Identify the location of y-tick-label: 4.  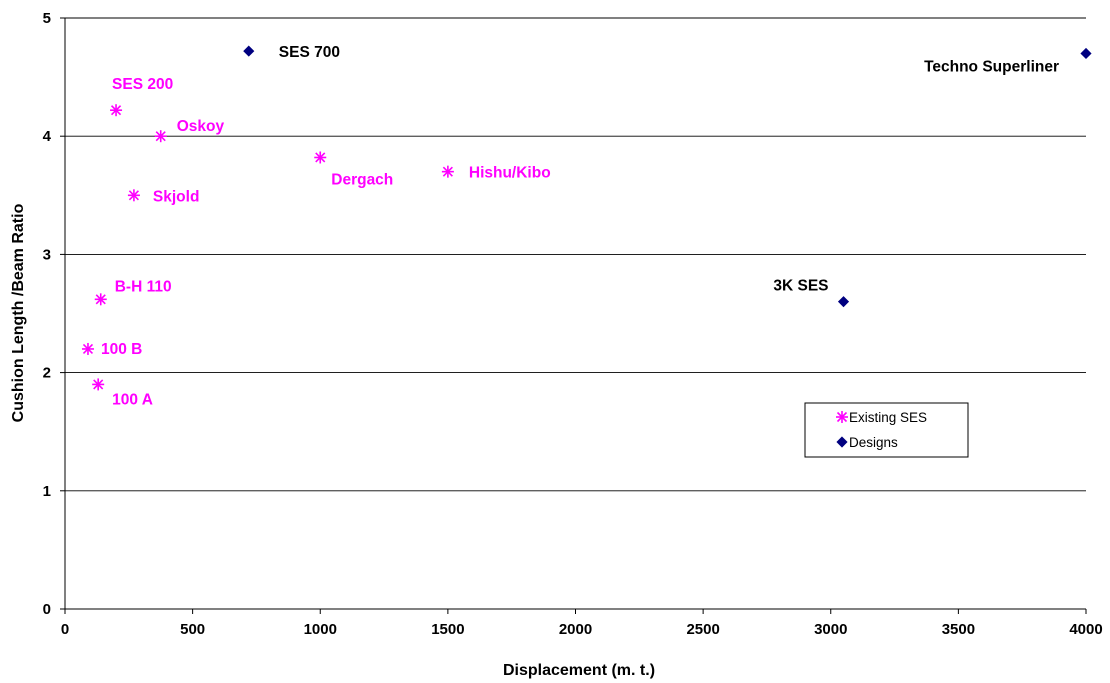
(47, 136).